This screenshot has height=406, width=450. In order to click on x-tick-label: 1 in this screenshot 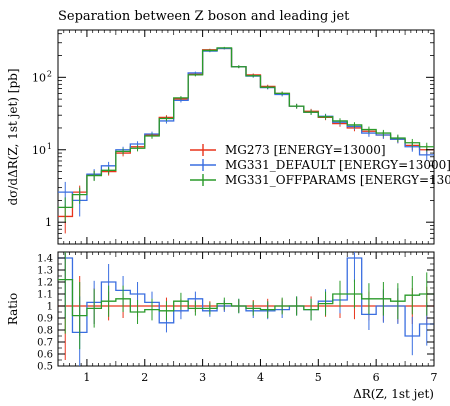, I will do `click(86, 377)`.